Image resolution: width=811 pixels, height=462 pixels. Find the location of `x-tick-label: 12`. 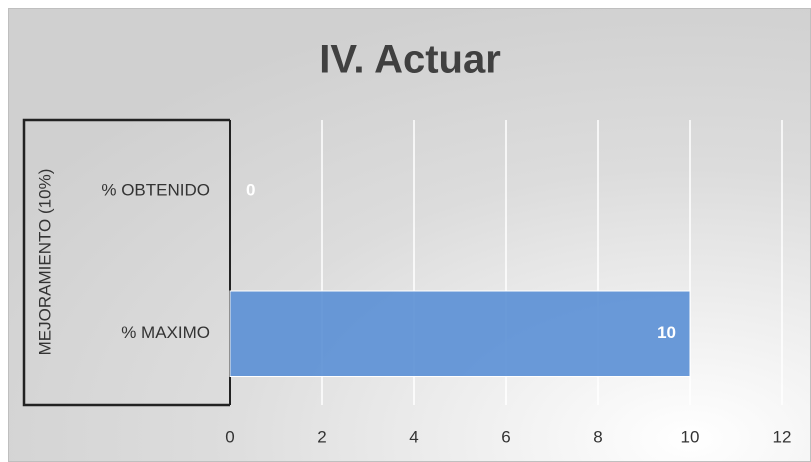

x-tick-label: 12 is located at coordinates (782, 436).